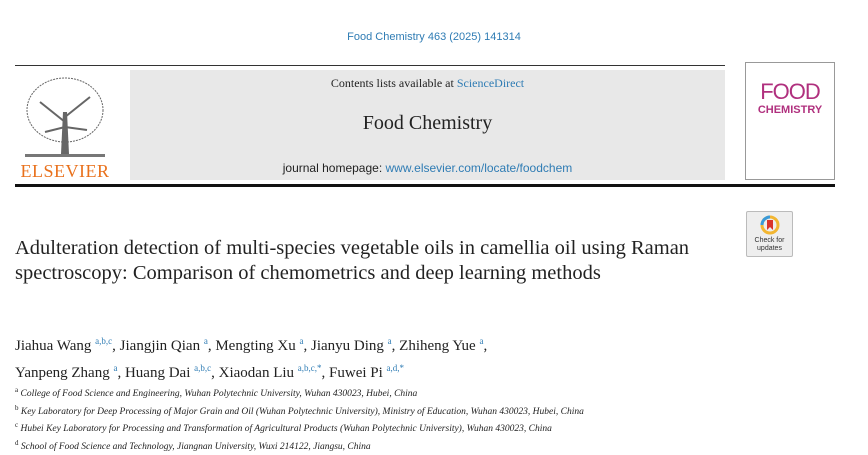  What do you see at coordinates (334, 168) in the screenshot?
I see `homepage-label: journal homepage:` at bounding box center [334, 168].